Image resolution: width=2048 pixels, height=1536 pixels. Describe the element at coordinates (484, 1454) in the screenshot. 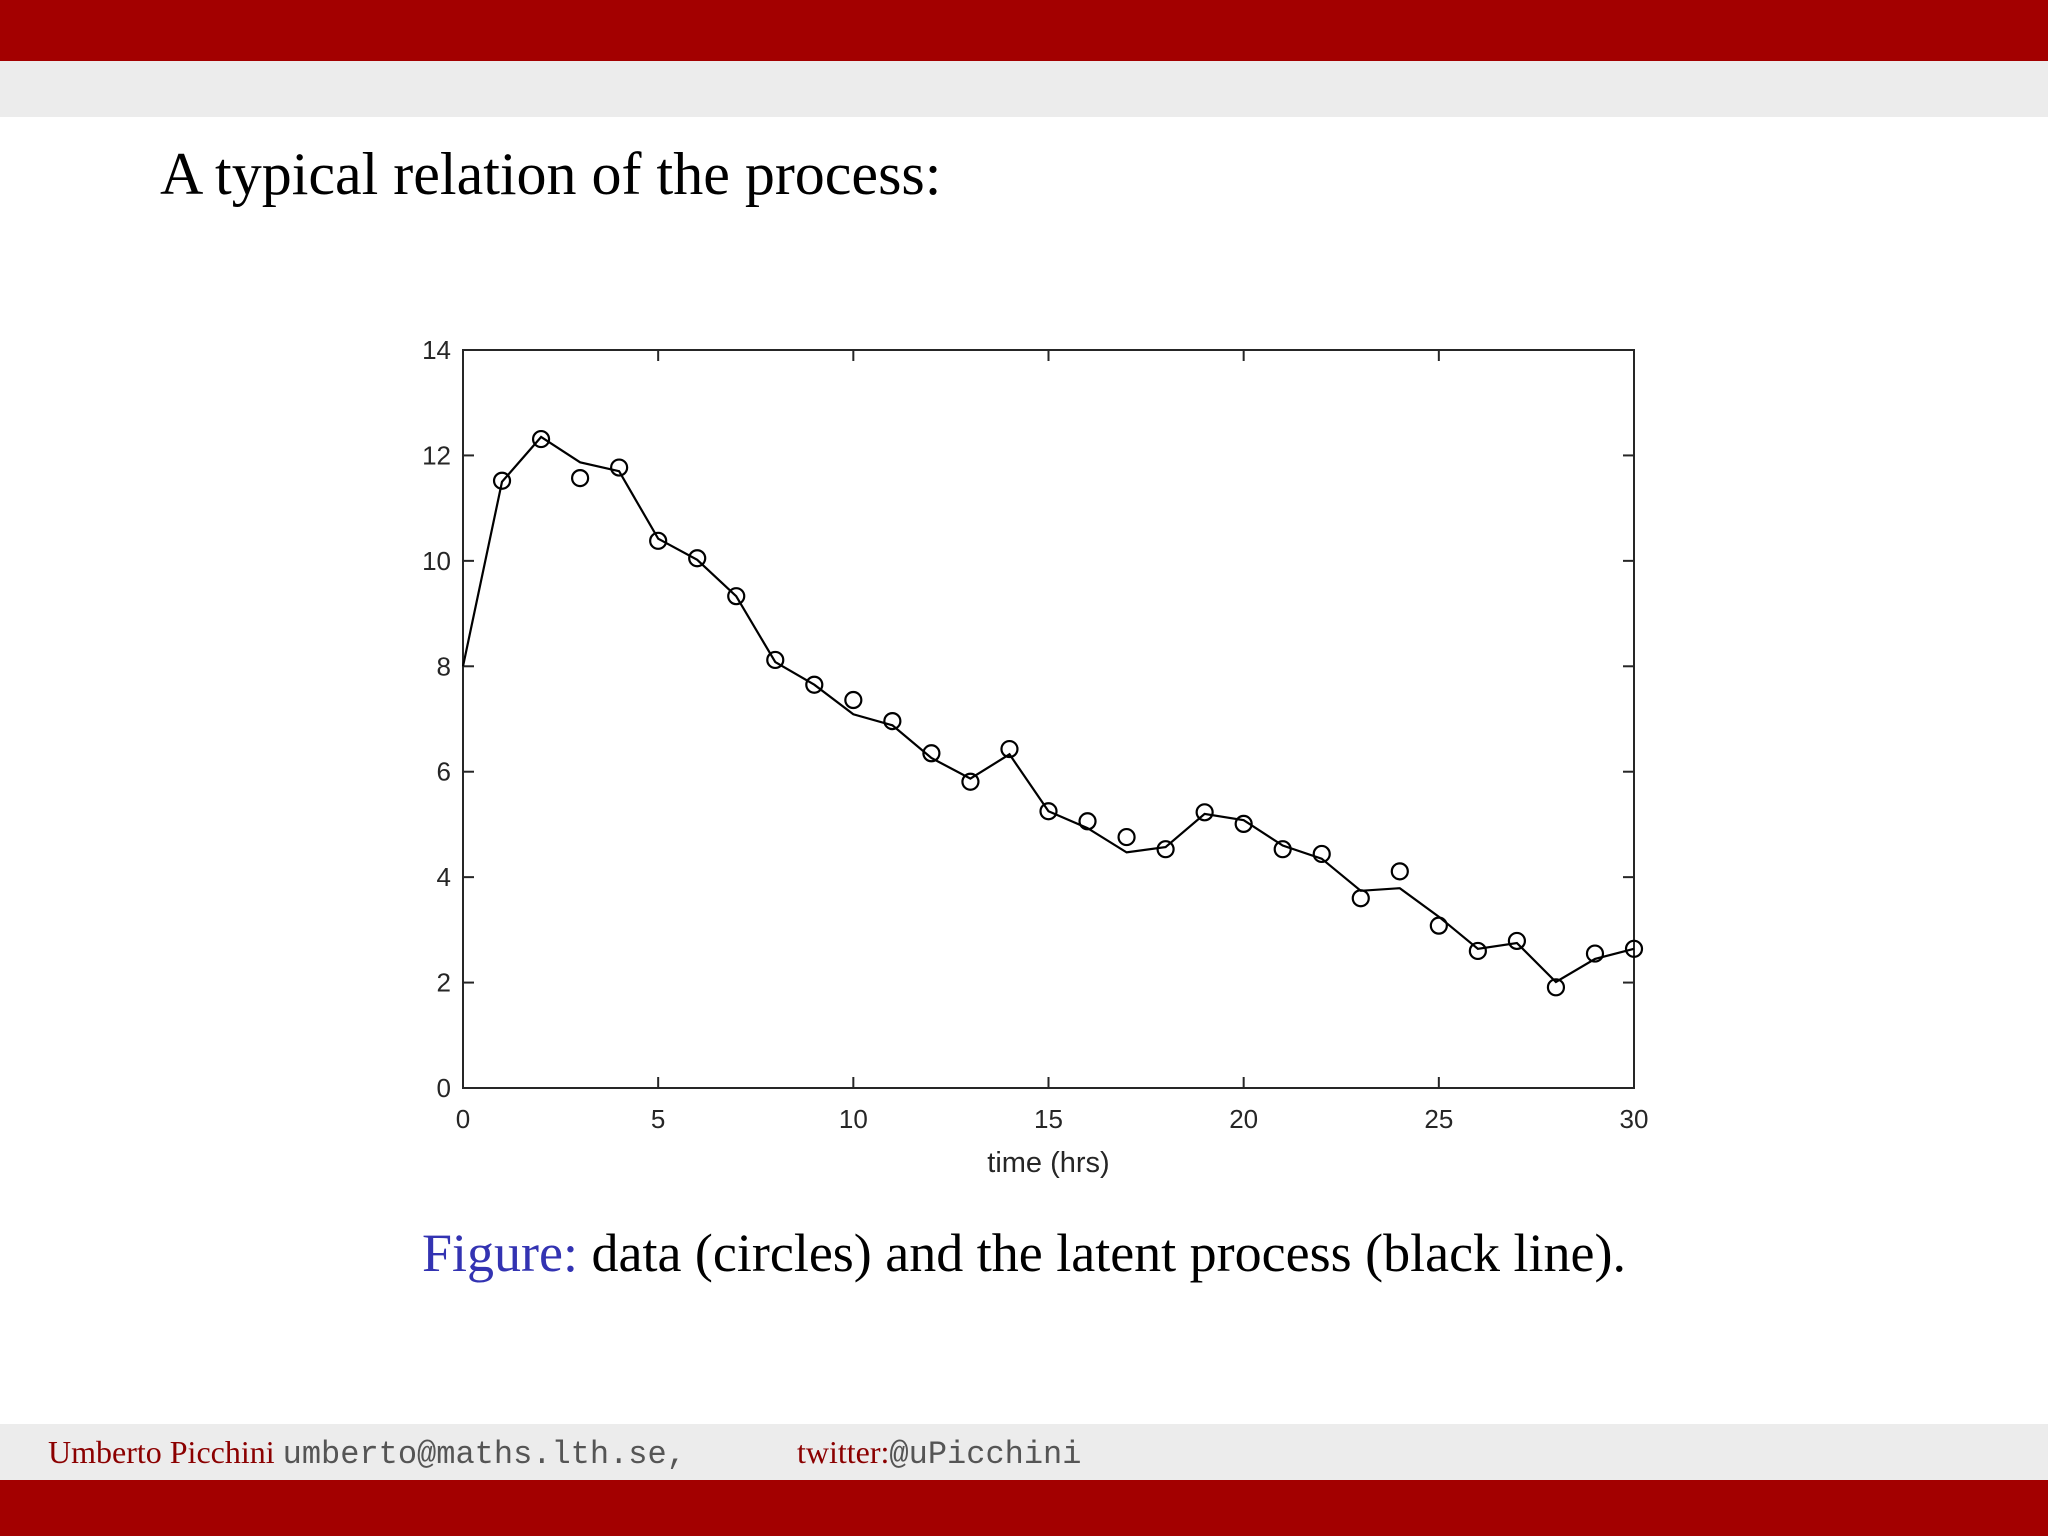

I see `footer-email: umberto@maths.lth.se,` at that location.